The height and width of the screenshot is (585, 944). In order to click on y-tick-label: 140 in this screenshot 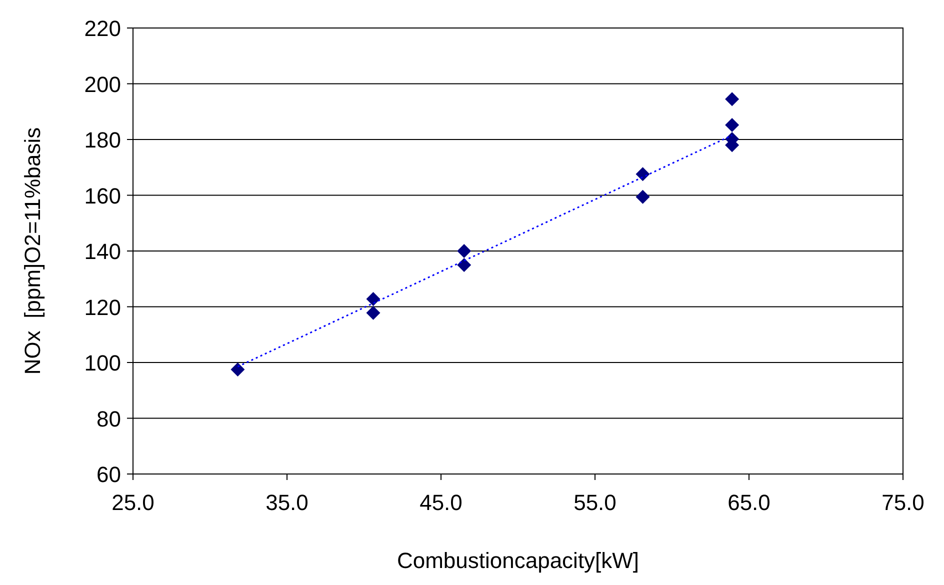, I will do `click(102, 251)`.